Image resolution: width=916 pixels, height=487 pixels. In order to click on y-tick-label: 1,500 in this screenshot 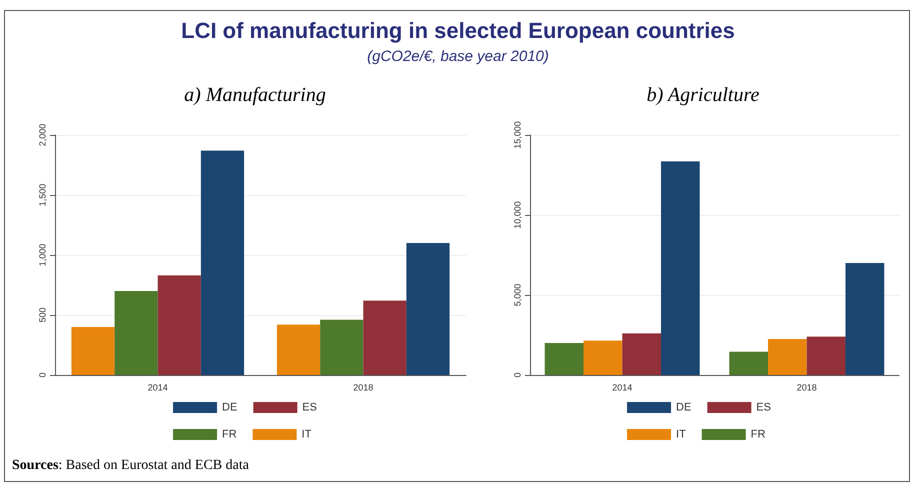, I will do `click(43, 195)`.